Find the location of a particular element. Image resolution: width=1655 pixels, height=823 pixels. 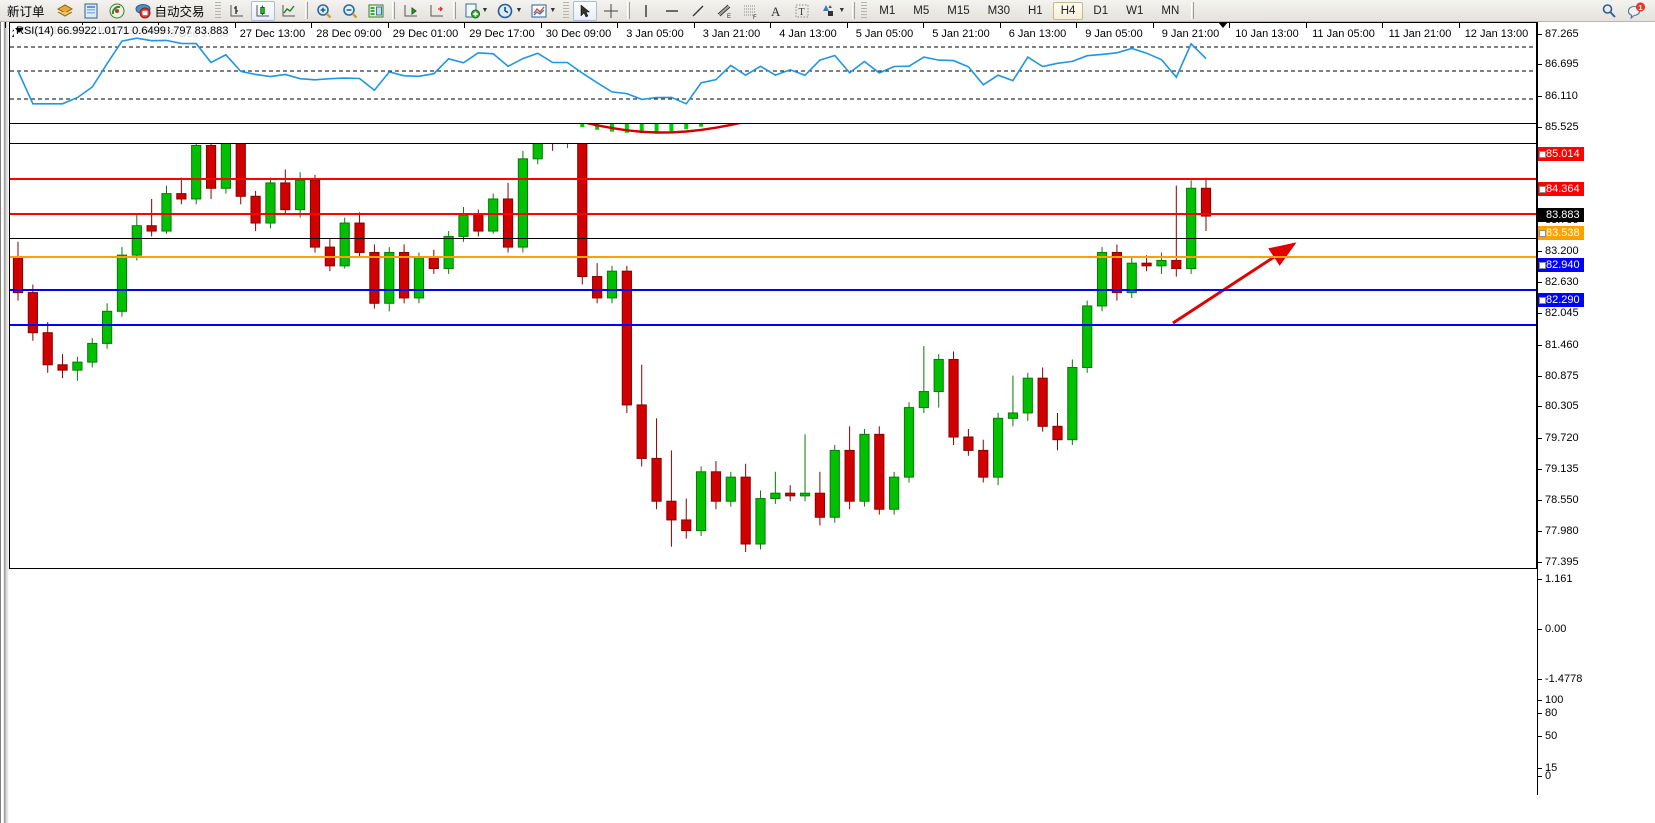

support-2-tag: 82.290 is located at coordinates (1561, 300).